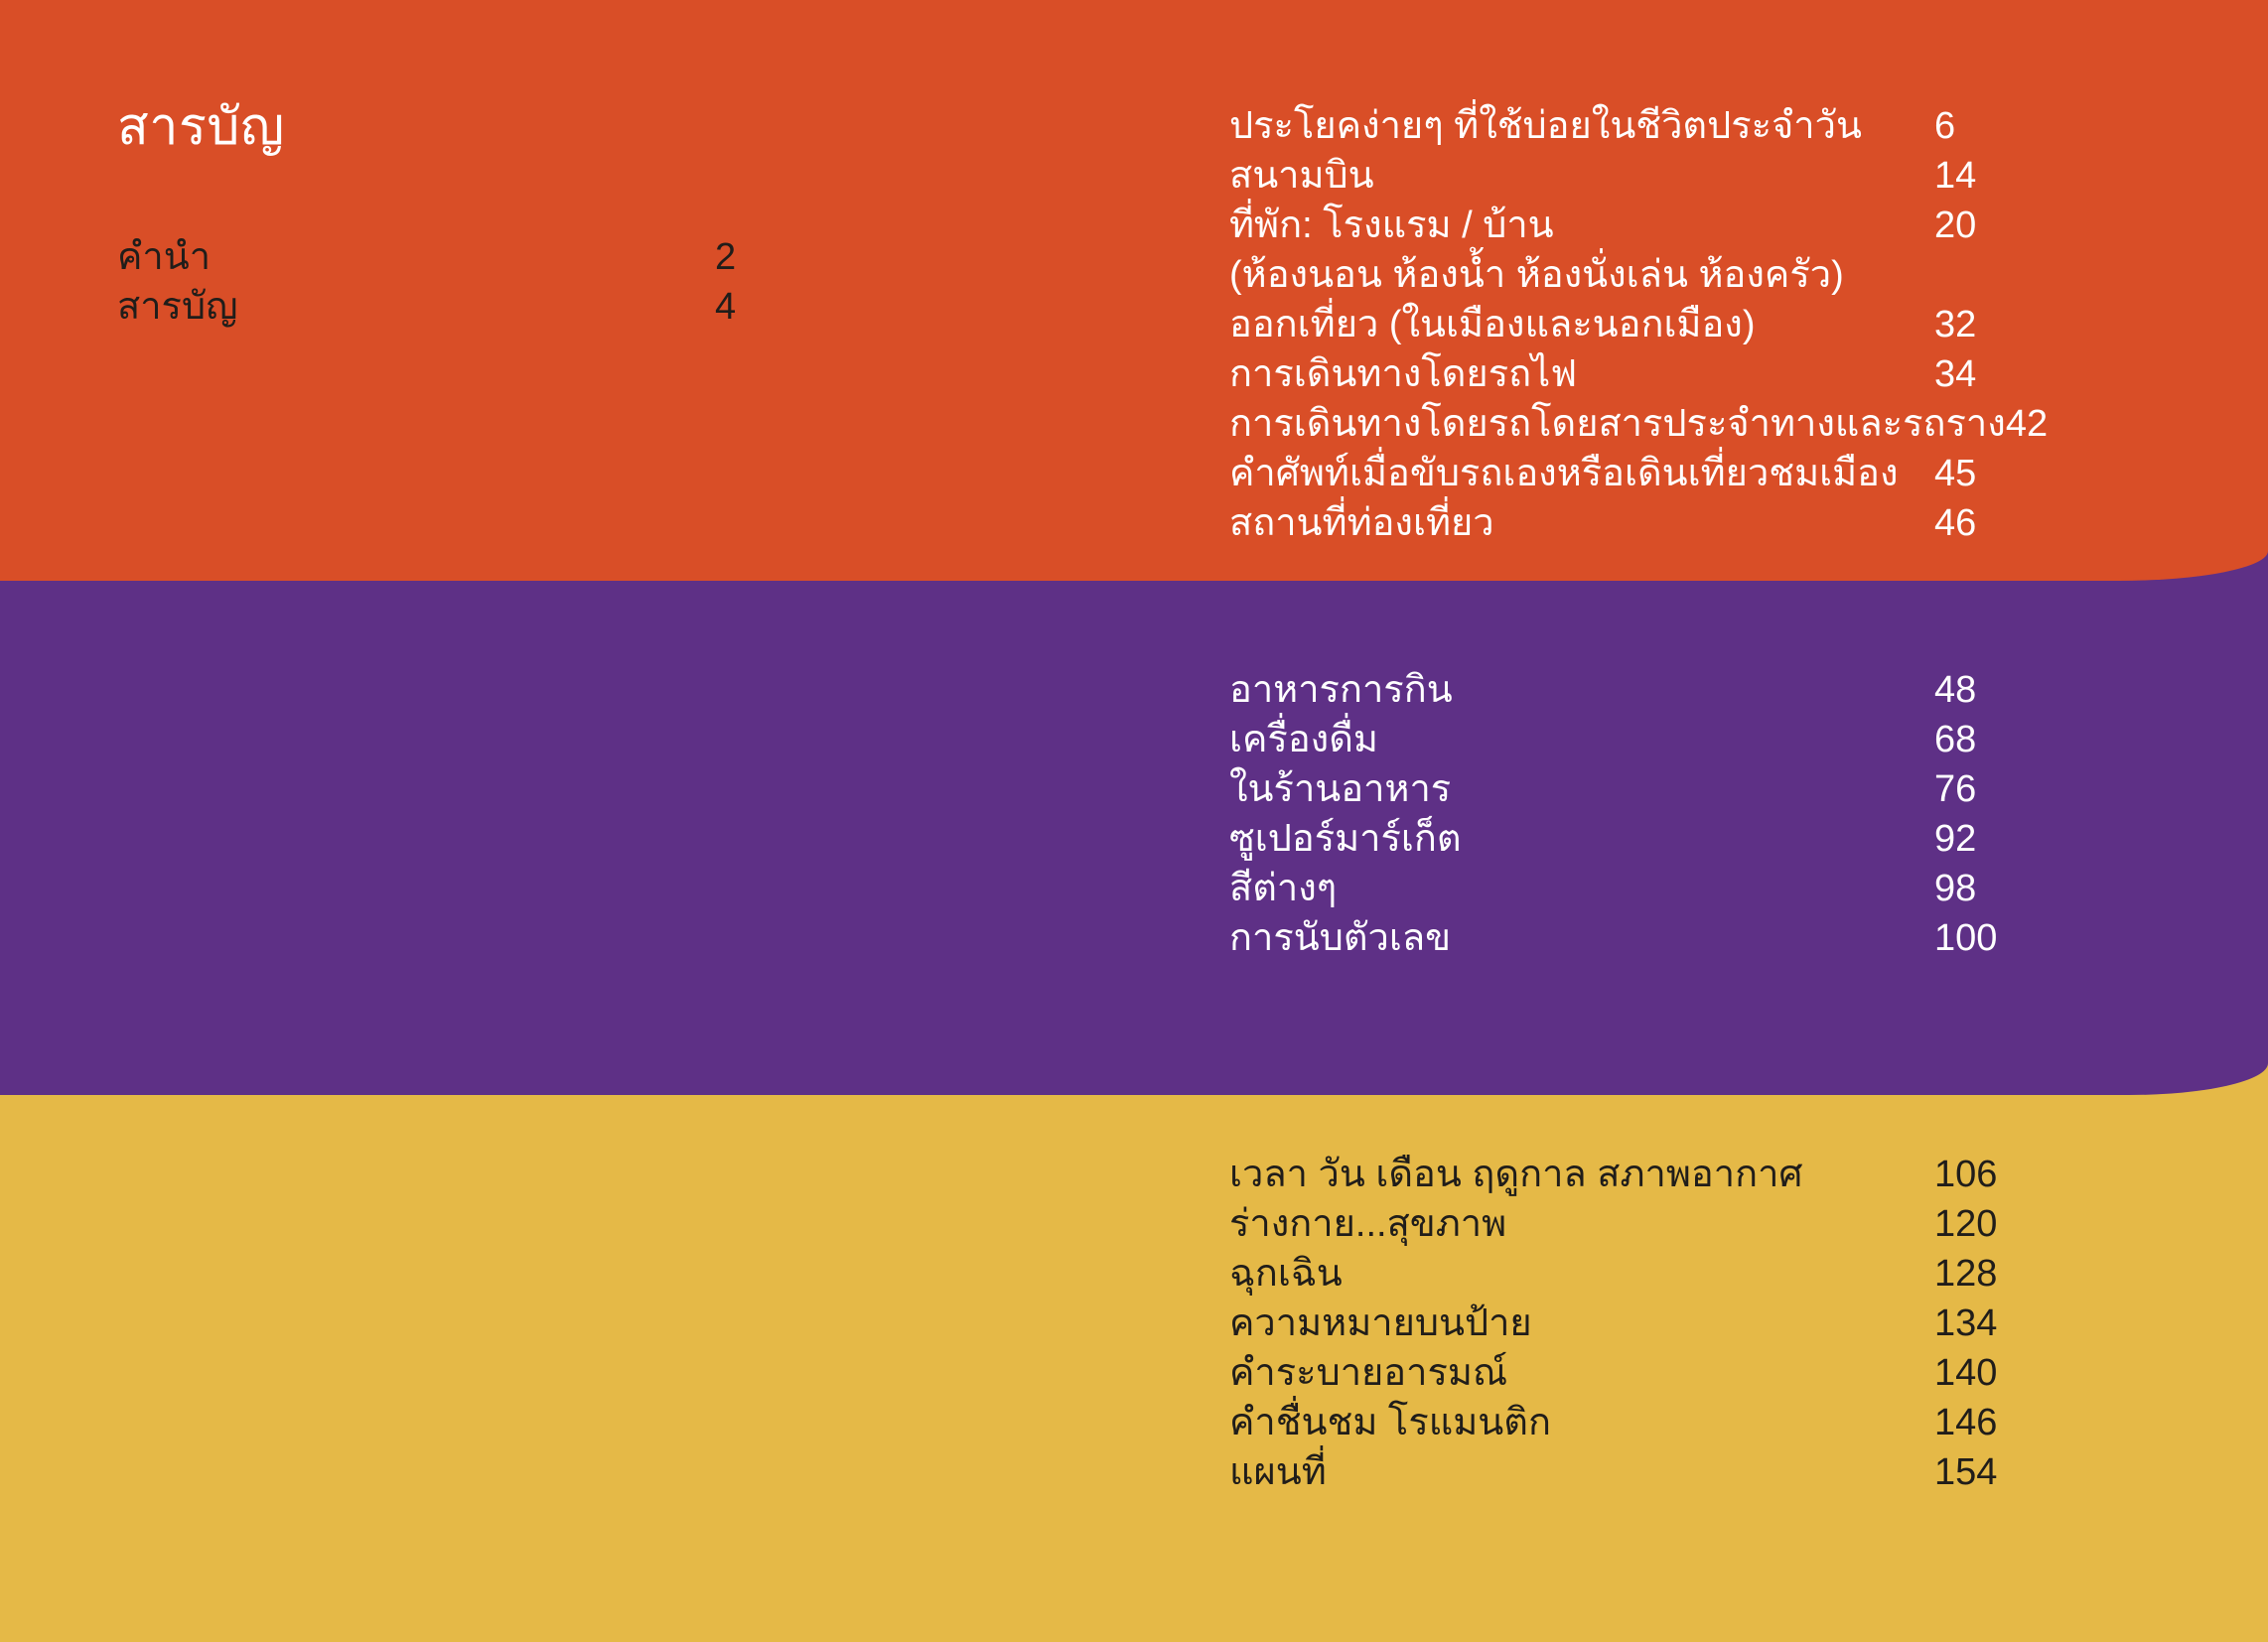 The height and width of the screenshot is (1642, 2268). I want to click on toc-entry-label: ความหมายบนป้าย, so click(1380, 1323).